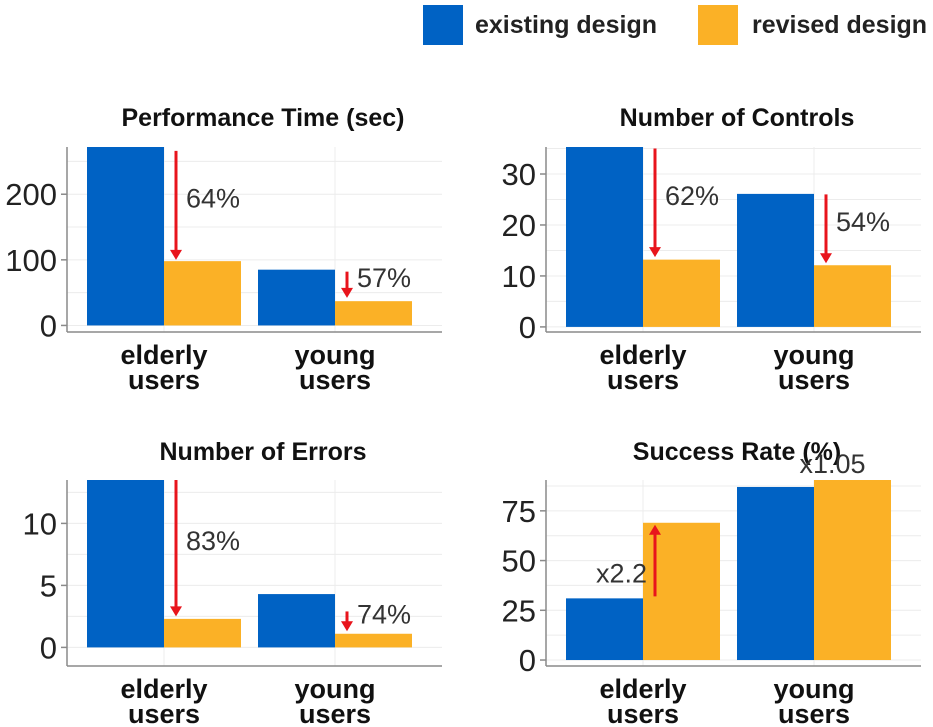 Image resolution: width=933 pixels, height=727 pixels. What do you see at coordinates (519, 511) in the screenshot?
I see `y-tick-label: 75` at bounding box center [519, 511].